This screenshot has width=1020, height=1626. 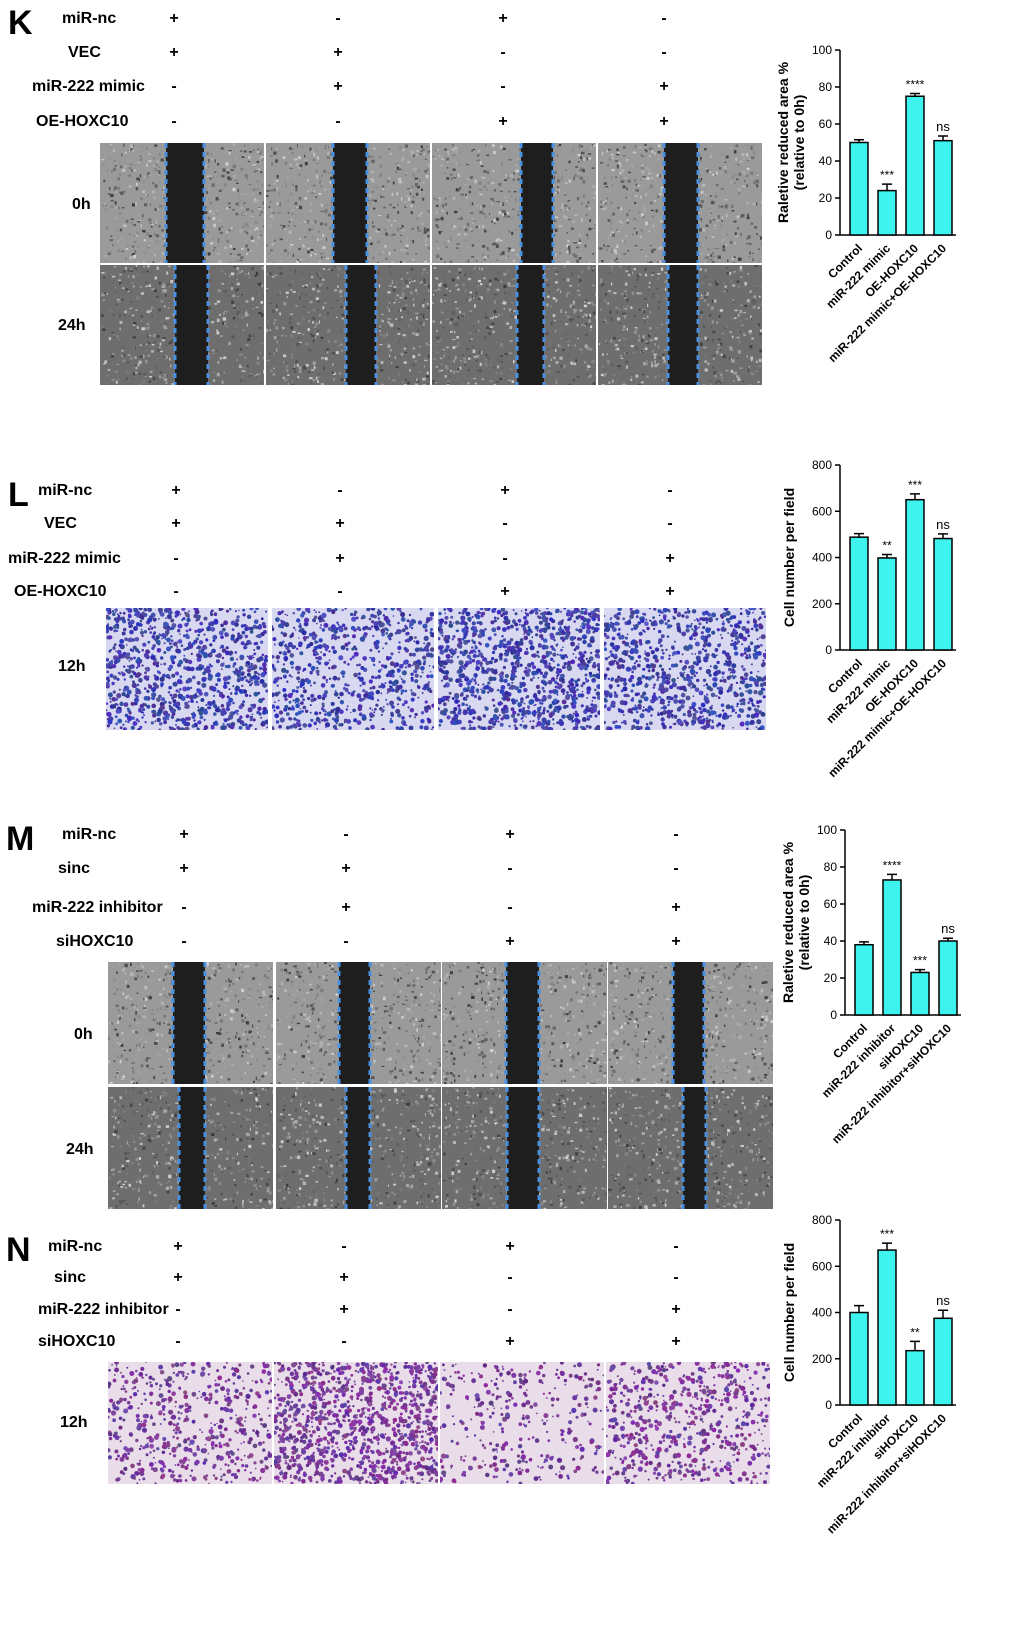 I want to click on condition-label: miR-222 inhibitor, so click(x=97, y=907).